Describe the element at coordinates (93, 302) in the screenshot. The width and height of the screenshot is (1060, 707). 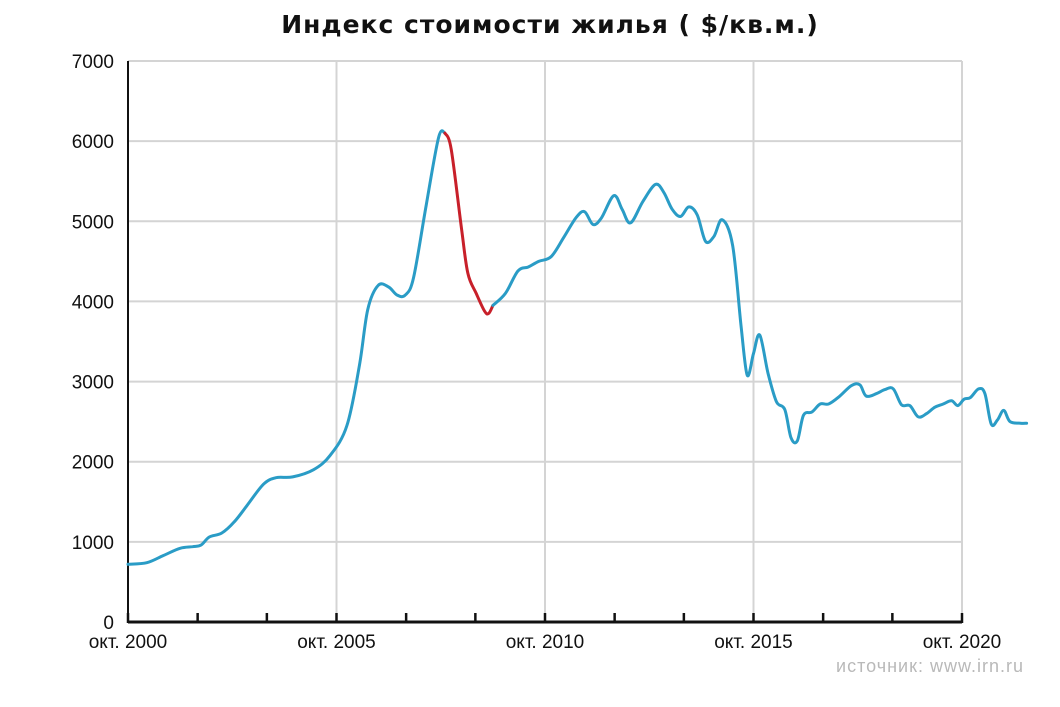
I see `y-tick-label: 4000` at that location.